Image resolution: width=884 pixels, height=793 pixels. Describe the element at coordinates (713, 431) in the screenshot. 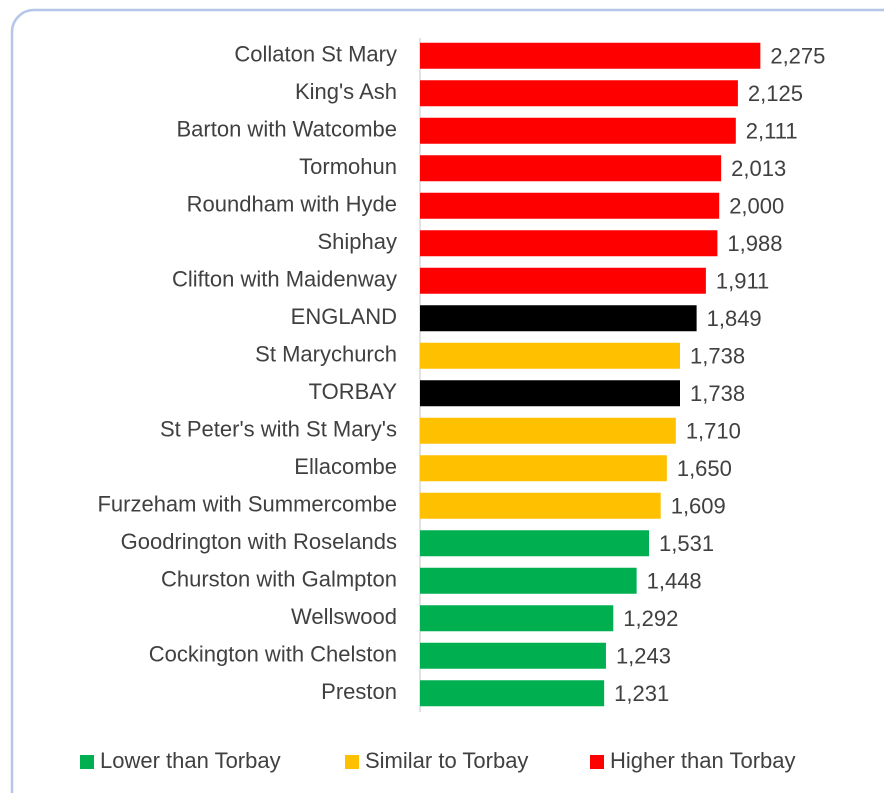

I see `value-label: 1,710` at that location.